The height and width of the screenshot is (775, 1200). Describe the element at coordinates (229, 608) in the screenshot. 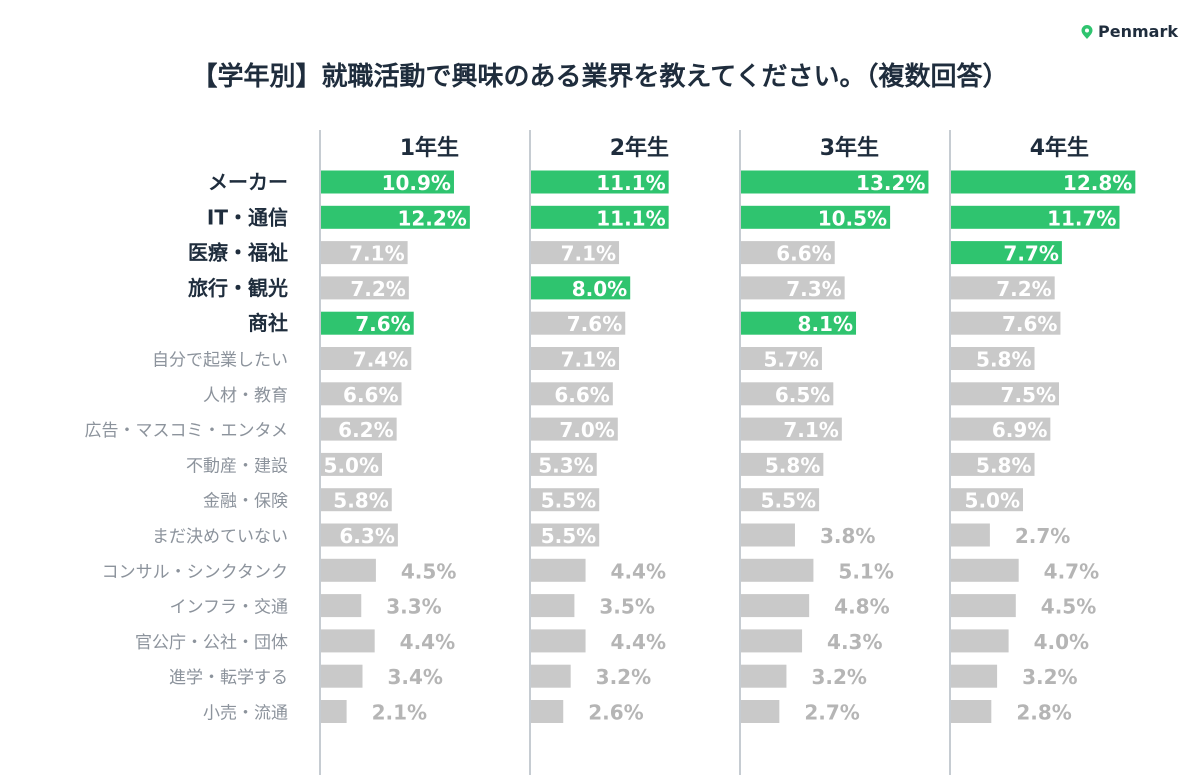

I see `category-label: インフラ・交通` at that location.